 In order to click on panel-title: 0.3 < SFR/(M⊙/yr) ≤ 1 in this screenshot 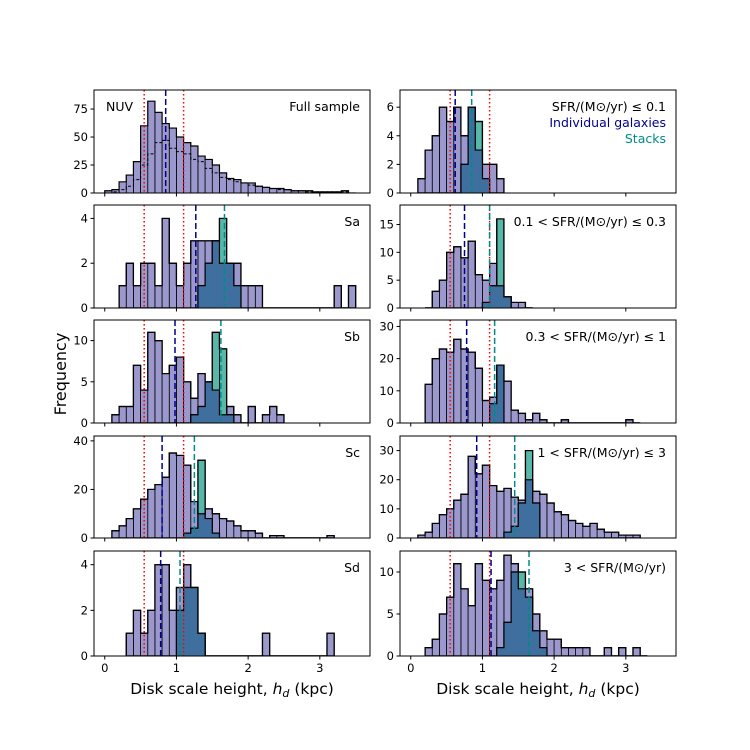, I will do `click(596, 336)`.